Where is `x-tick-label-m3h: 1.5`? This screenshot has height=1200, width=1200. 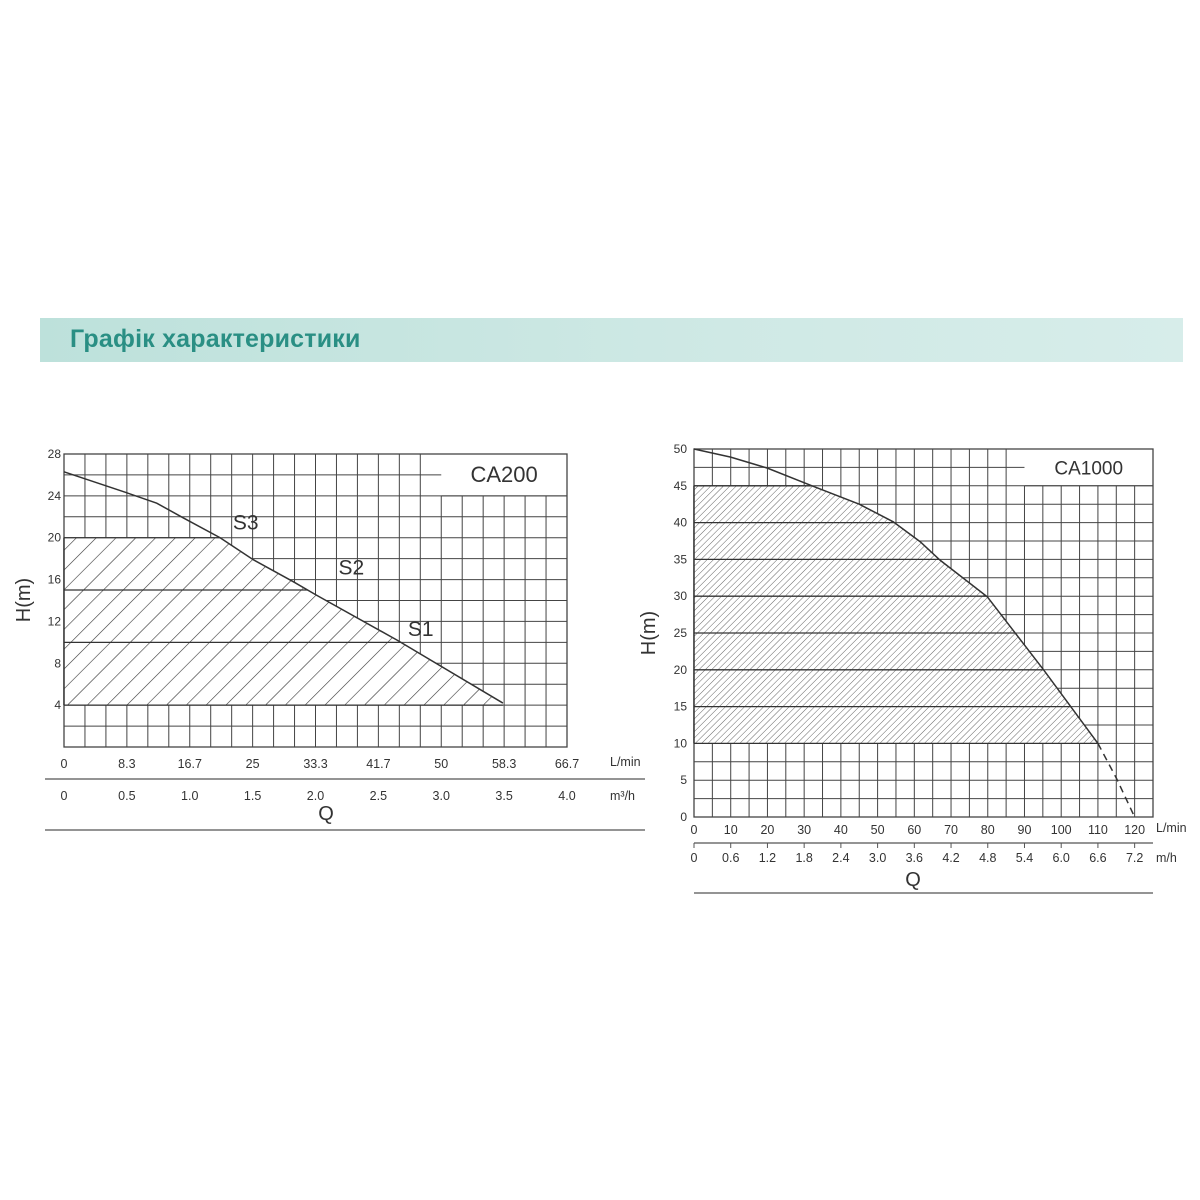
x-tick-label-m3h: 1.5 is located at coordinates (252, 796).